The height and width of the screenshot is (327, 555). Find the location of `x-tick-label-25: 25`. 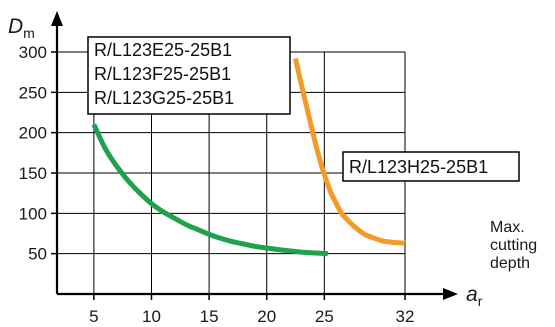

x-tick-label-25: 25 is located at coordinates (324, 316).